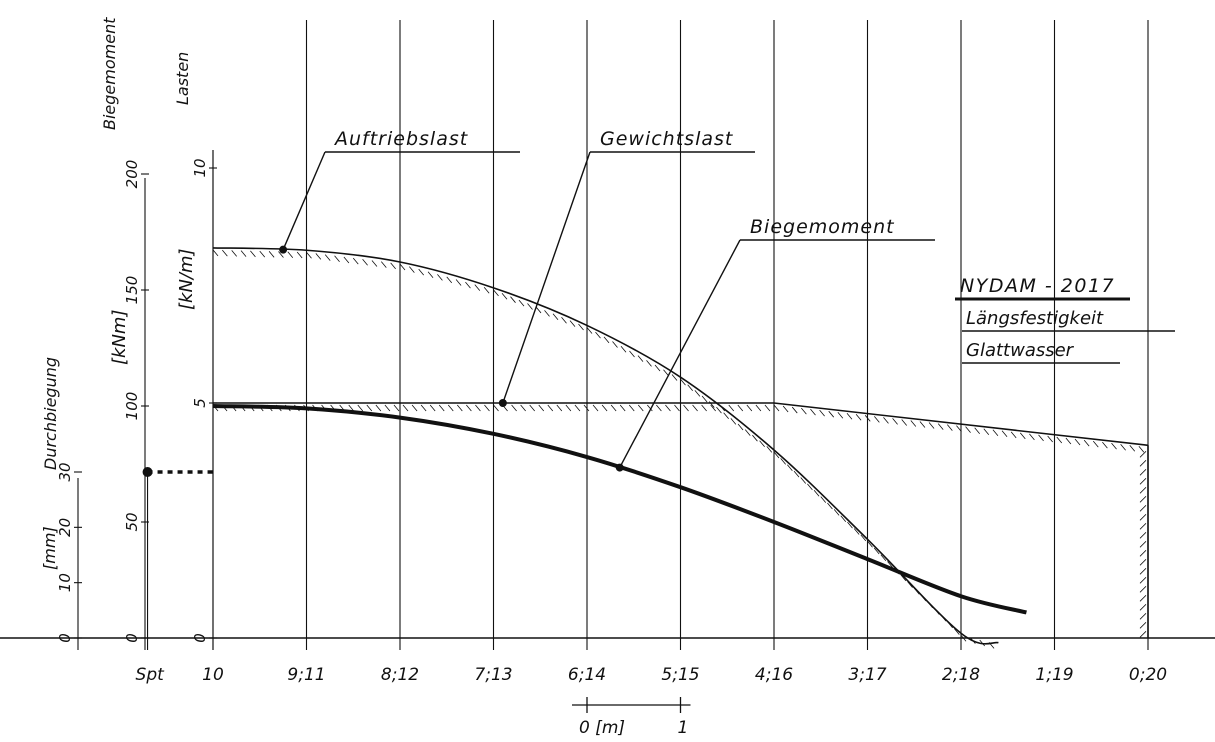 Image resolution: width=1215 pixels, height=742 pixels. Describe the element at coordinates (683, 728) in the screenshot. I see `scale-bar-end-label: 1` at that location.